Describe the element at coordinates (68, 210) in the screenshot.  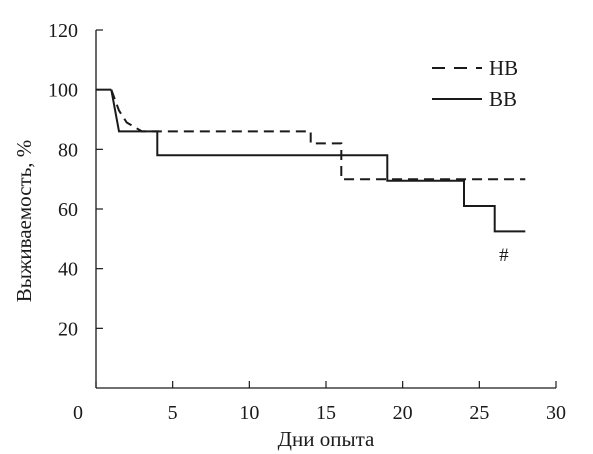
I see `y-tick-label: 60` at that location.